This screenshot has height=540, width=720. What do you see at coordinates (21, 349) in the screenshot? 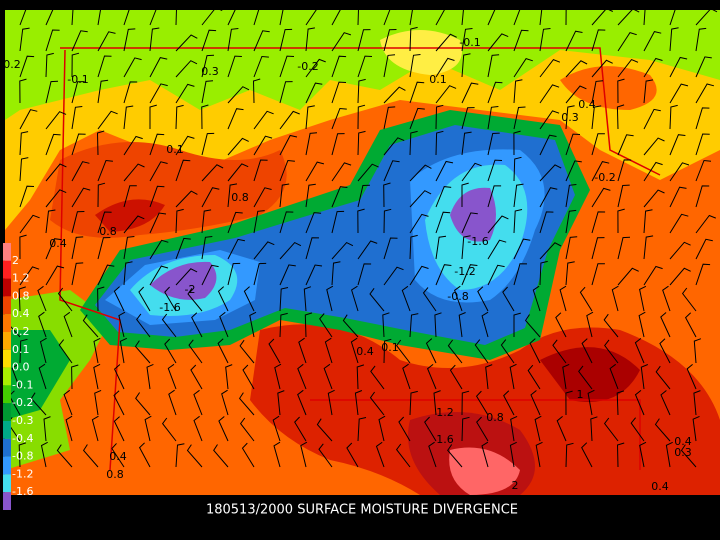
I see `legend-label: 0.1` at bounding box center [21, 349].